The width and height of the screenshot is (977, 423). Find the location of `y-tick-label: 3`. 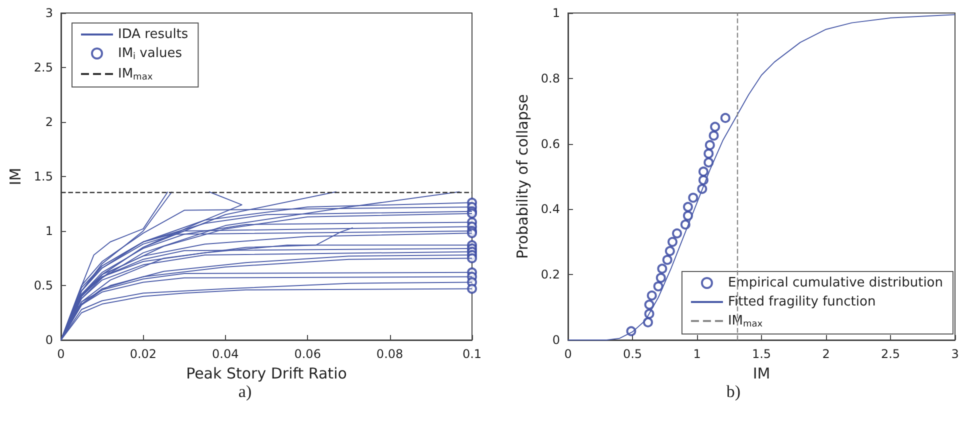

y-tick-label: 3 is located at coordinates (49, 13).